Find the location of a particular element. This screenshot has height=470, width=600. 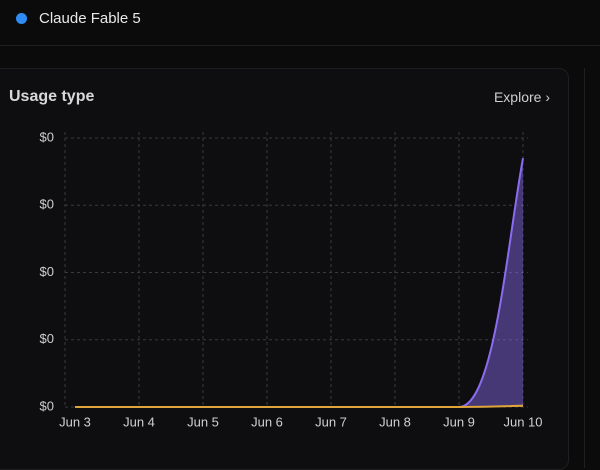

area-line is located at coordinates (299, 406).